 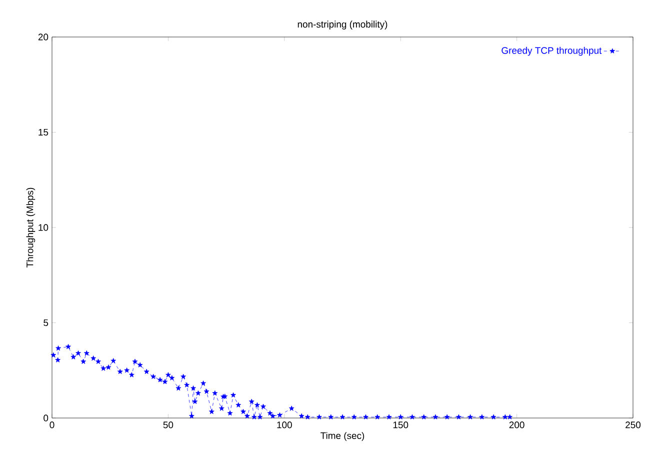 I want to click on x-tick-label: 50, so click(x=168, y=425).